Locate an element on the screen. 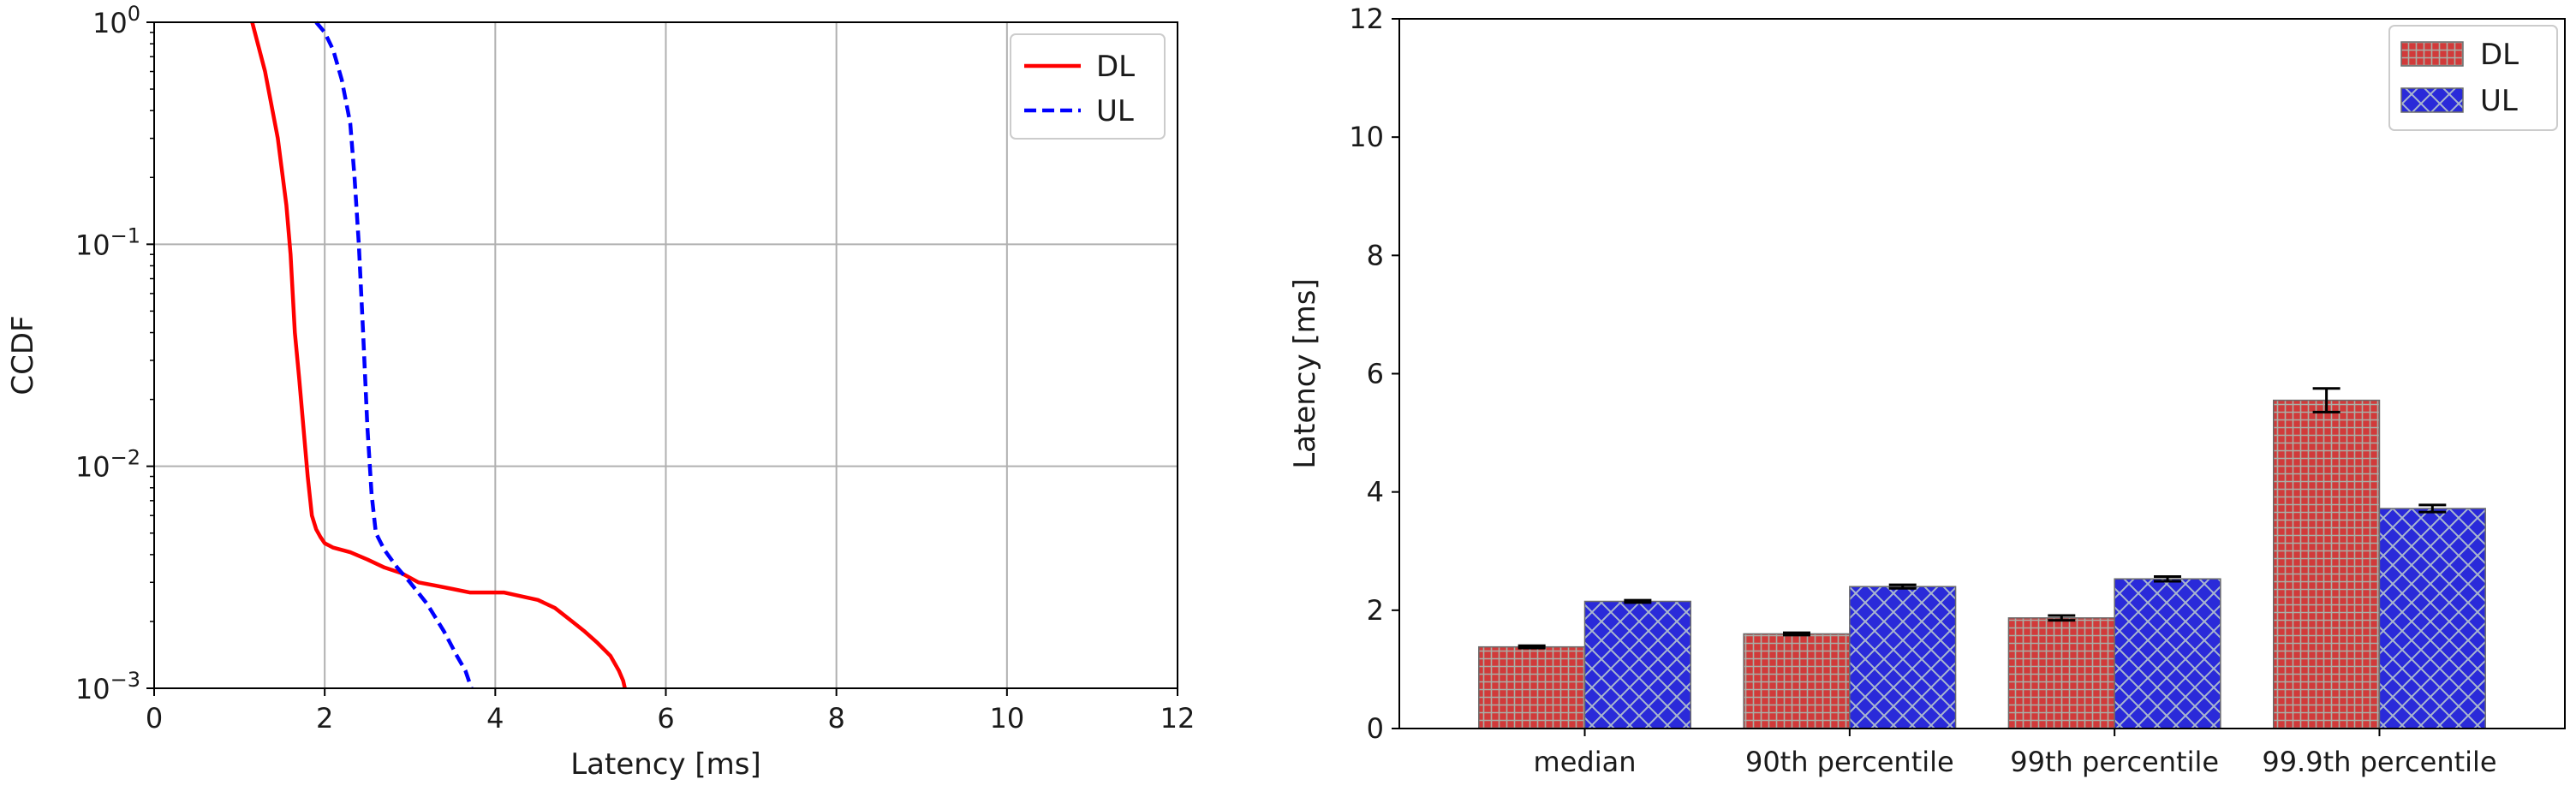 This screenshot has width=2576, height=797. legend-swatch-dl is located at coordinates (2432, 54).